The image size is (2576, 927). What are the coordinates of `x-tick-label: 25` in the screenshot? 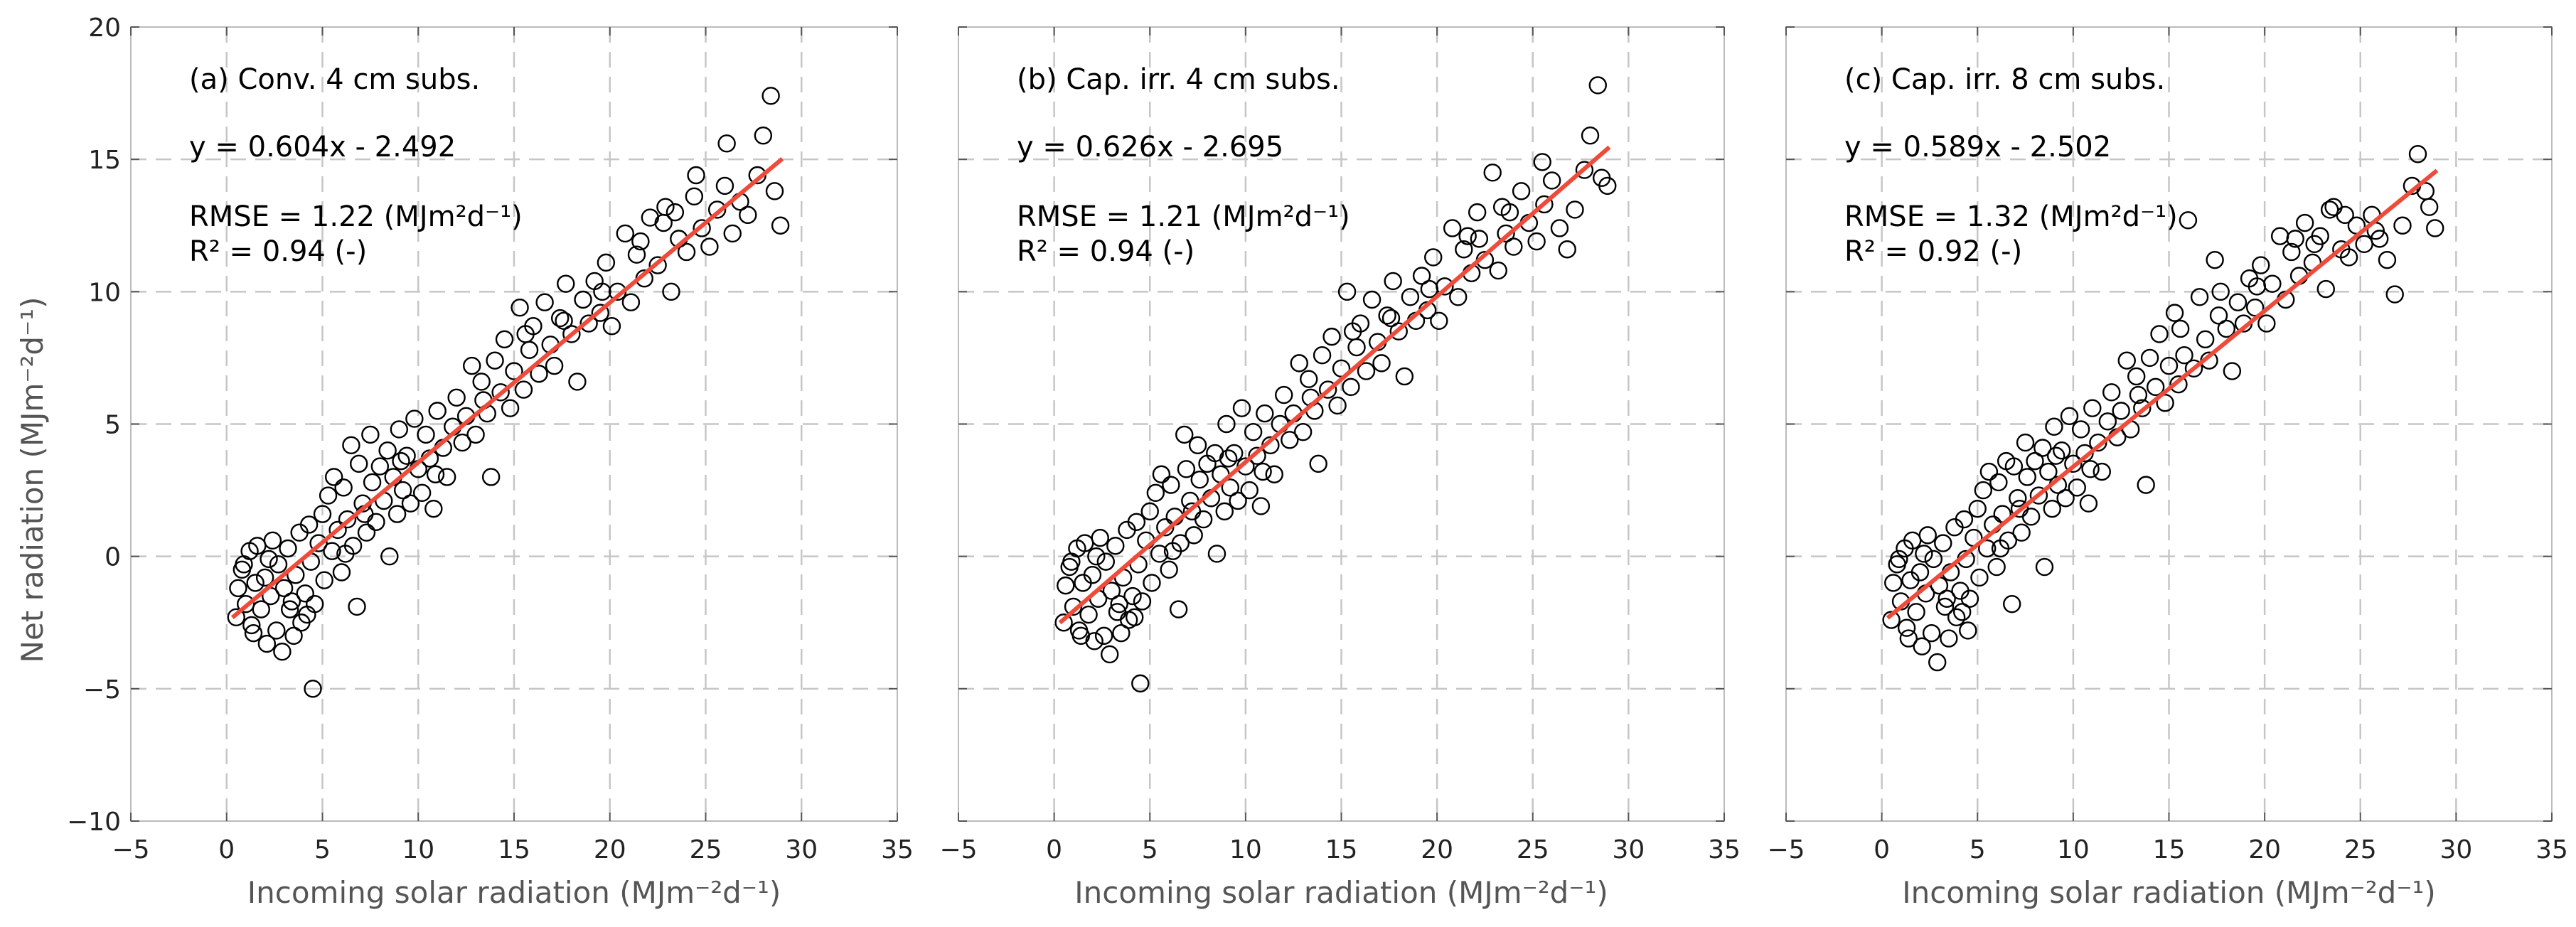 It's located at (1533, 849).